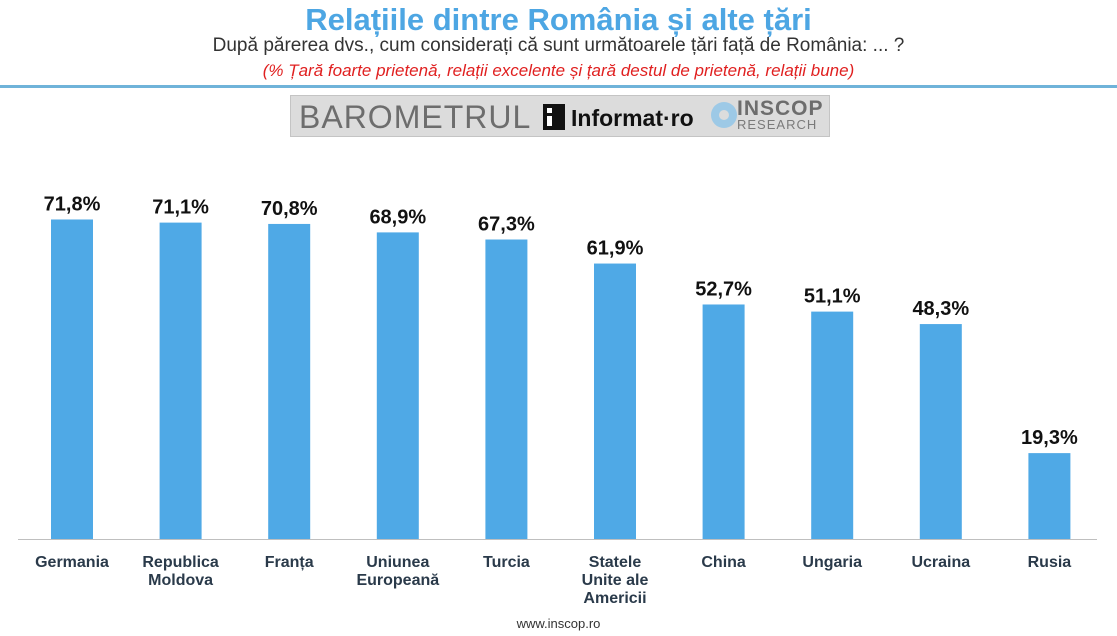 This screenshot has width=1117, height=636. I want to click on category-label: Uniunea Europeană, so click(397, 571).